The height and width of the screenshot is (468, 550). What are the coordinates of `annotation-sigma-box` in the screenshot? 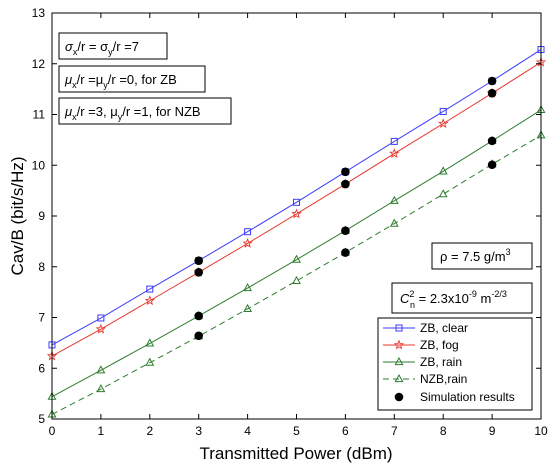 It's located at (113, 46).